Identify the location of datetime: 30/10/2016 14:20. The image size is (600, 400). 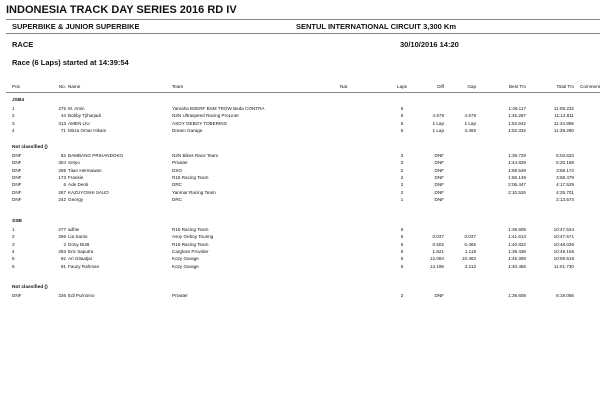
(429, 44).